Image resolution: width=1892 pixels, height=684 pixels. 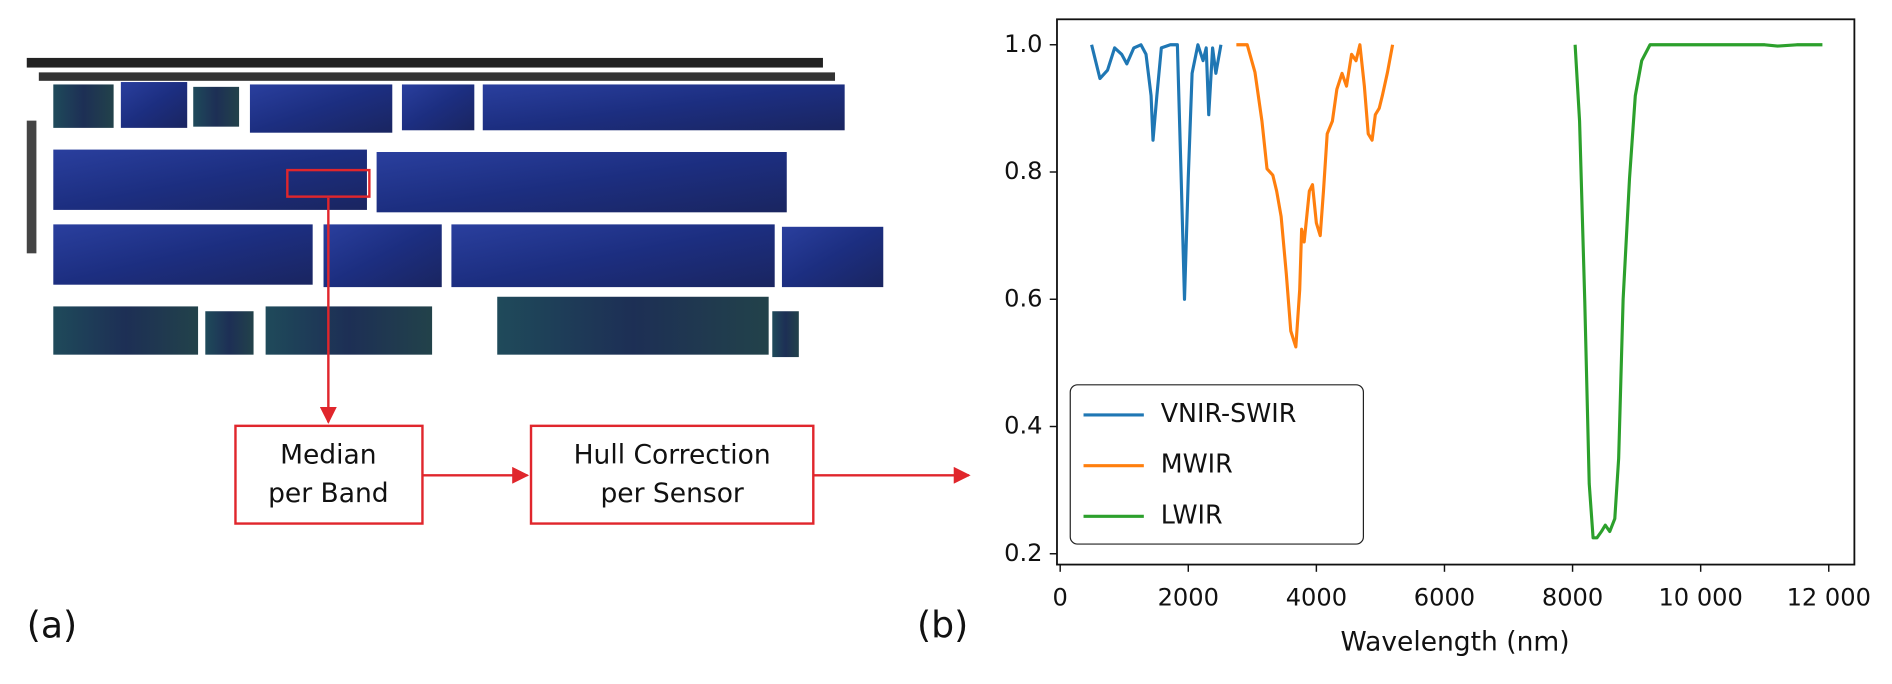 I want to click on x-tick-label: 12 000, so click(x=1829, y=597).